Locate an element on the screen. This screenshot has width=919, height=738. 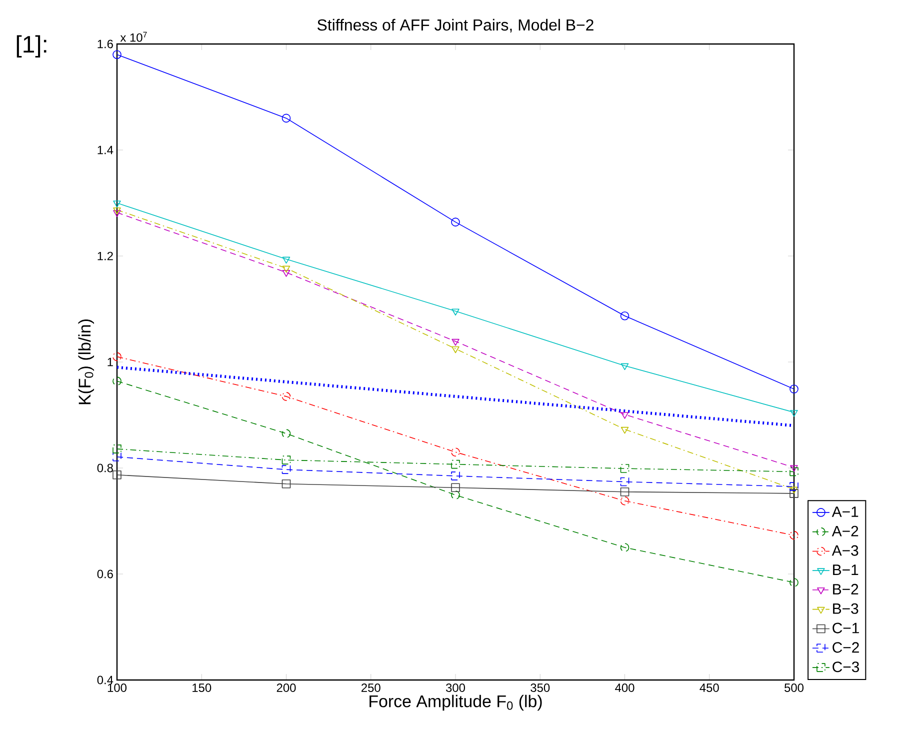
x-tick-label: 100 is located at coordinates (117, 688).